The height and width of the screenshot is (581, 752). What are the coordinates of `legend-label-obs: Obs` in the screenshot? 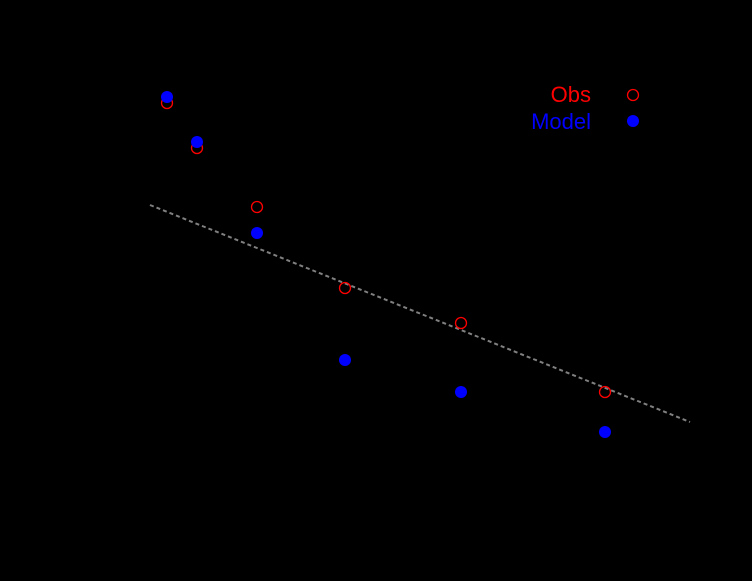 It's located at (571, 94).